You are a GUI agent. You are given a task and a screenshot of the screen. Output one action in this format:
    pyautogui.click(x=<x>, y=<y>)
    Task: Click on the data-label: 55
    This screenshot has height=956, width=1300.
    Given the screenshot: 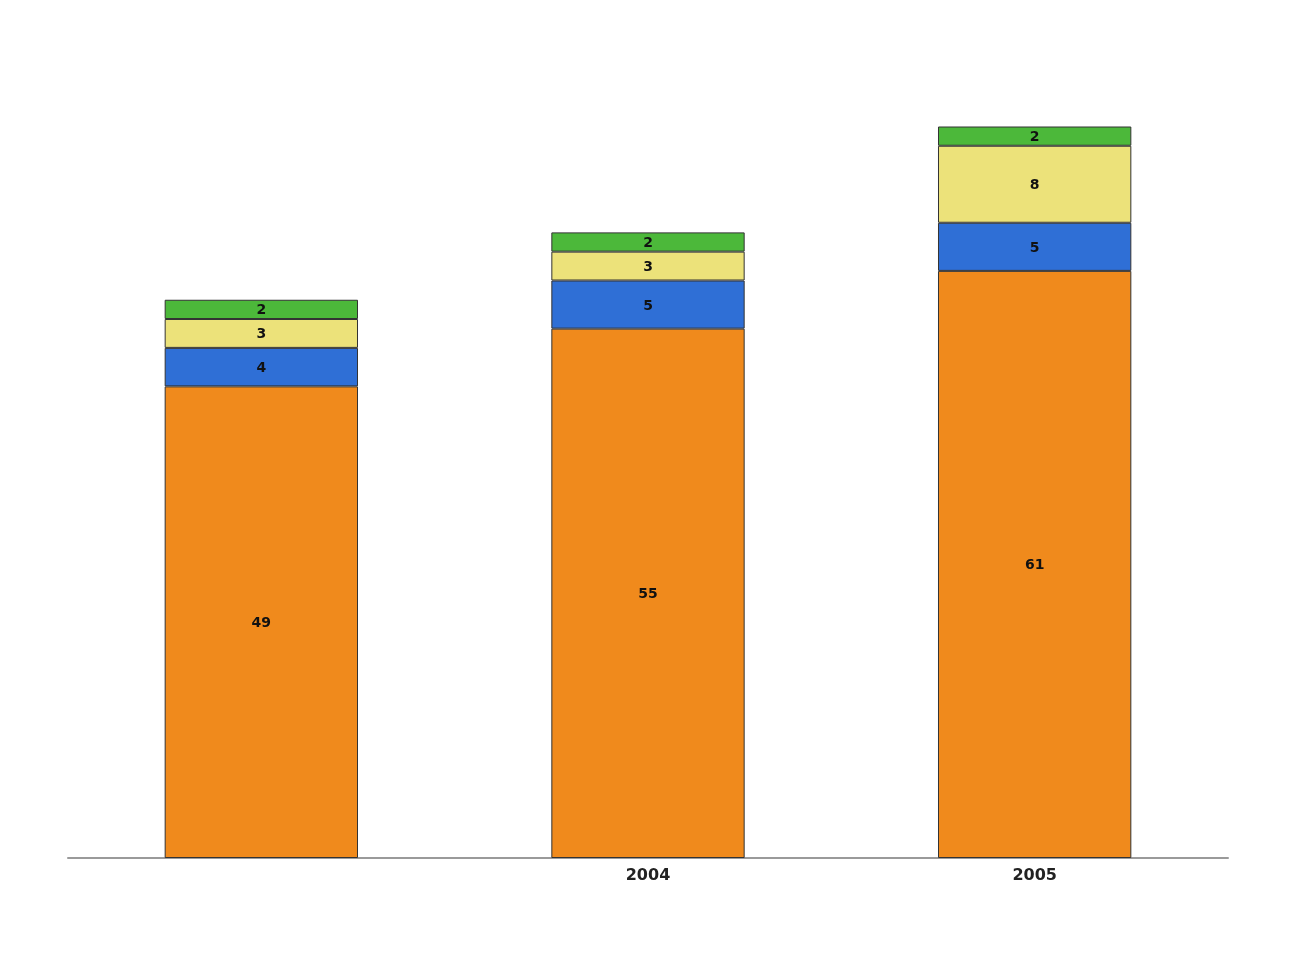 What is the action you would take?
    pyautogui.click(x=648, y=593)
    